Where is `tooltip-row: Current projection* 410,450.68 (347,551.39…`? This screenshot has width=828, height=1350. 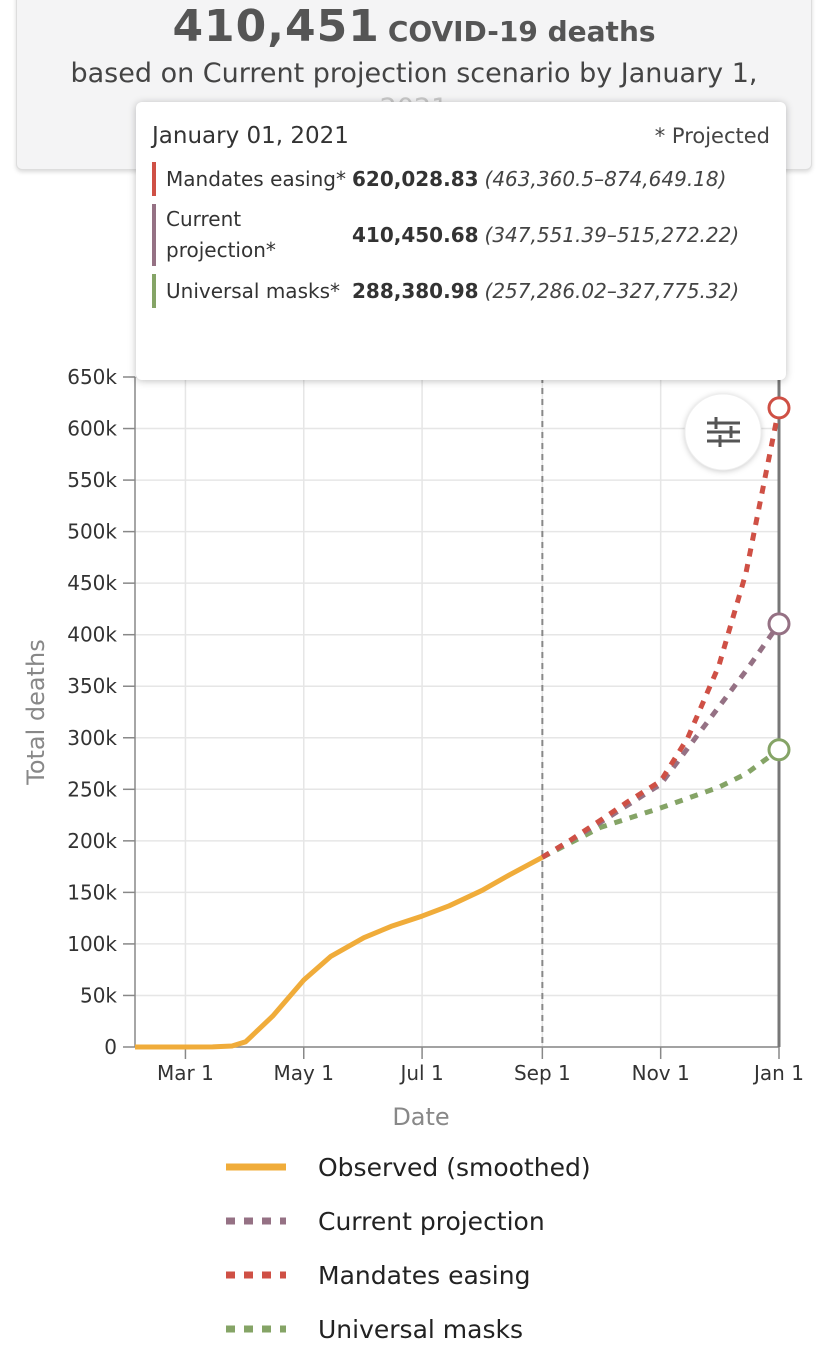
tooltip-row: Current projection* 410,450.68 (347,551.39… is located at coordinates (461, 235).